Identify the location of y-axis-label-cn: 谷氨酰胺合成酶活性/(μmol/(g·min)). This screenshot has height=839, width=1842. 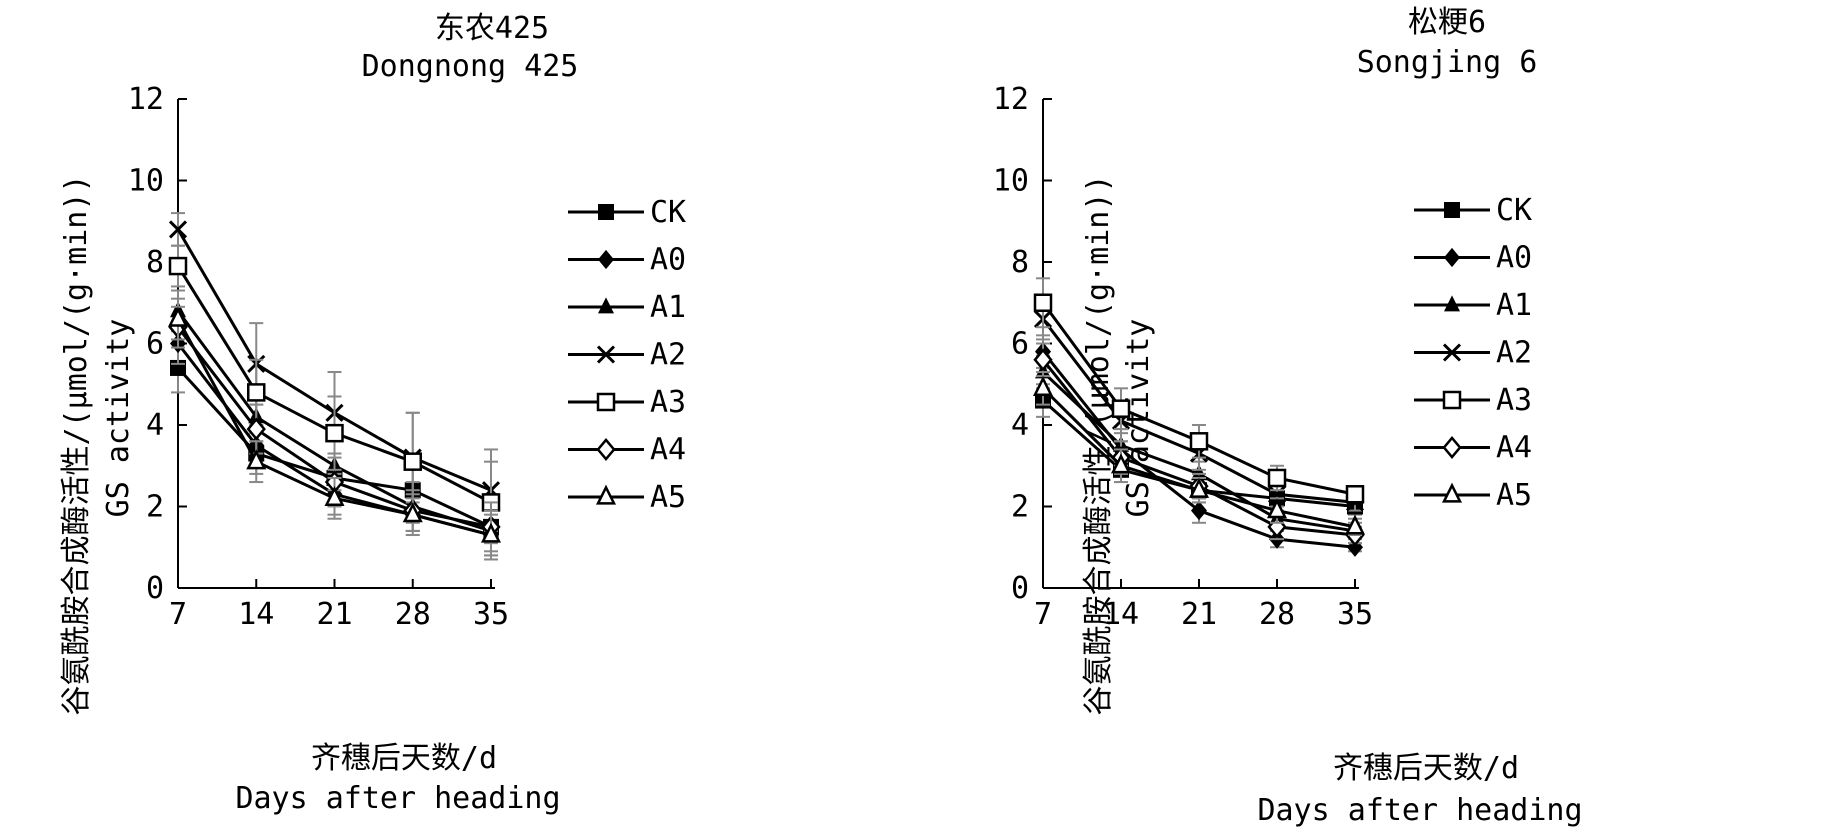
(76, 445).